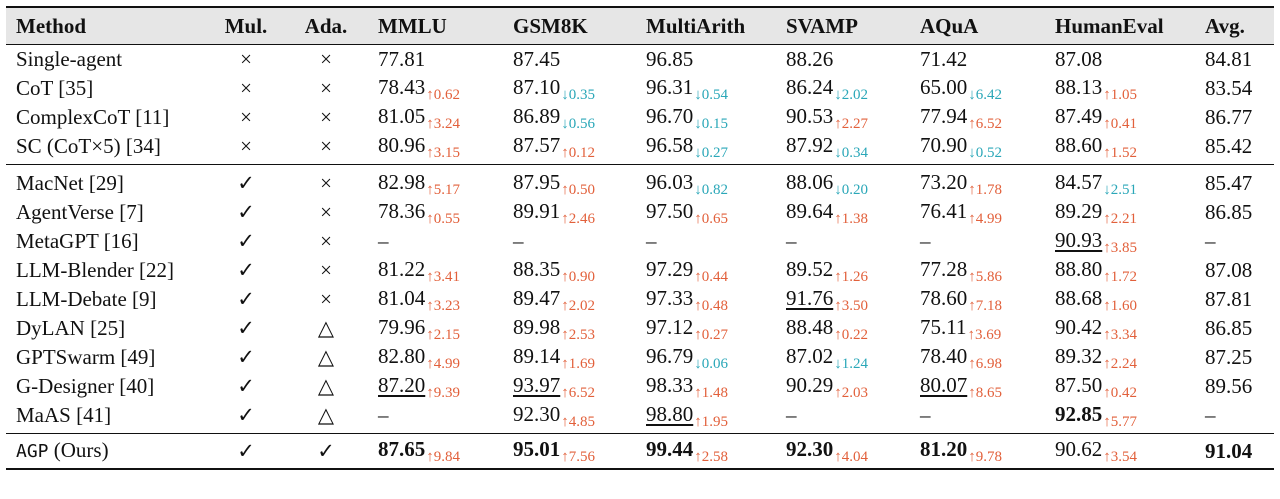 The width and height of the screenshot is (1280, 499). I want to click on score-value: 65.00, so click(944, 86).